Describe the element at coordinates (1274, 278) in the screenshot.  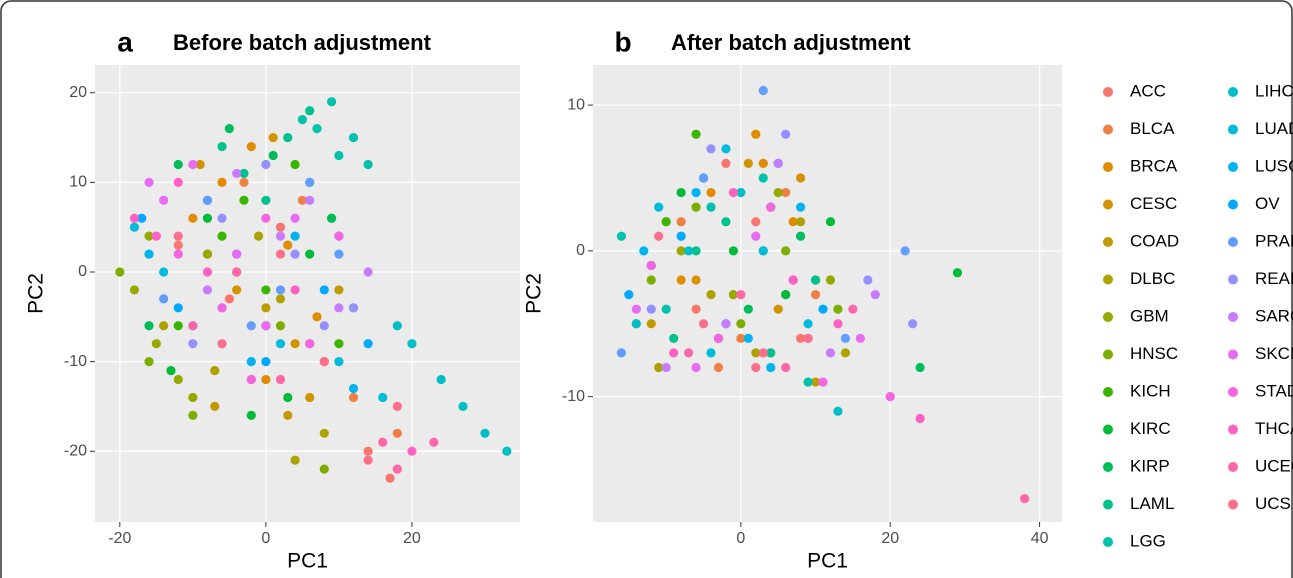
I see `legend-label: READ` at that location.